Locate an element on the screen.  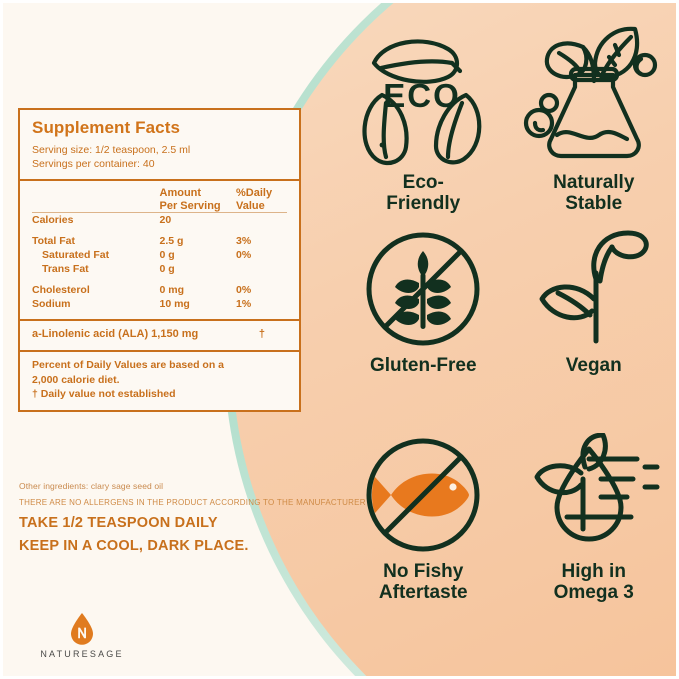
footnote-line-3: † Daily value not established is located at coordinates (104, 394).